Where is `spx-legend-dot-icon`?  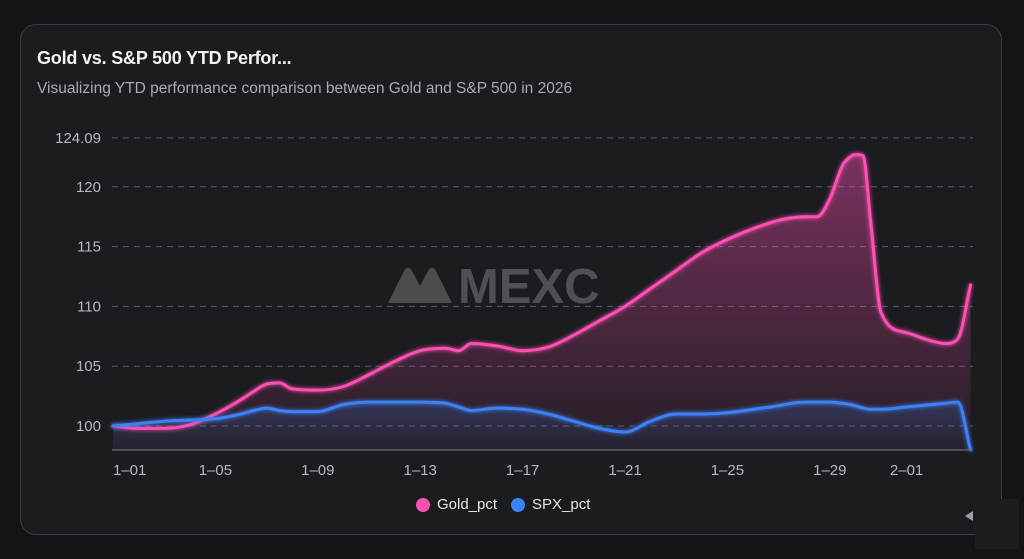
spx-legend-dot-icon is located at coordinates (518, 504).